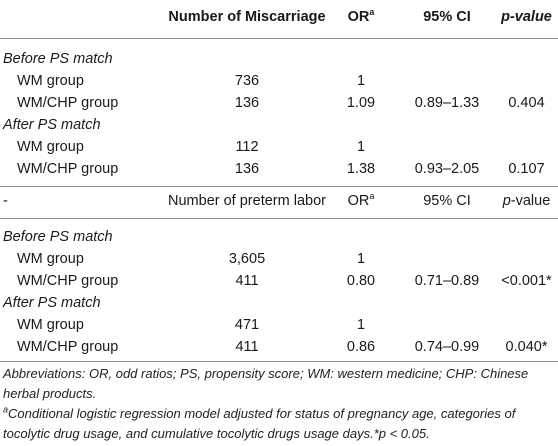  What do you see at coordinates (447, 201) in the screenshot?
I see `subheader-ci: 95% CI` at bounding box center [447, 201].